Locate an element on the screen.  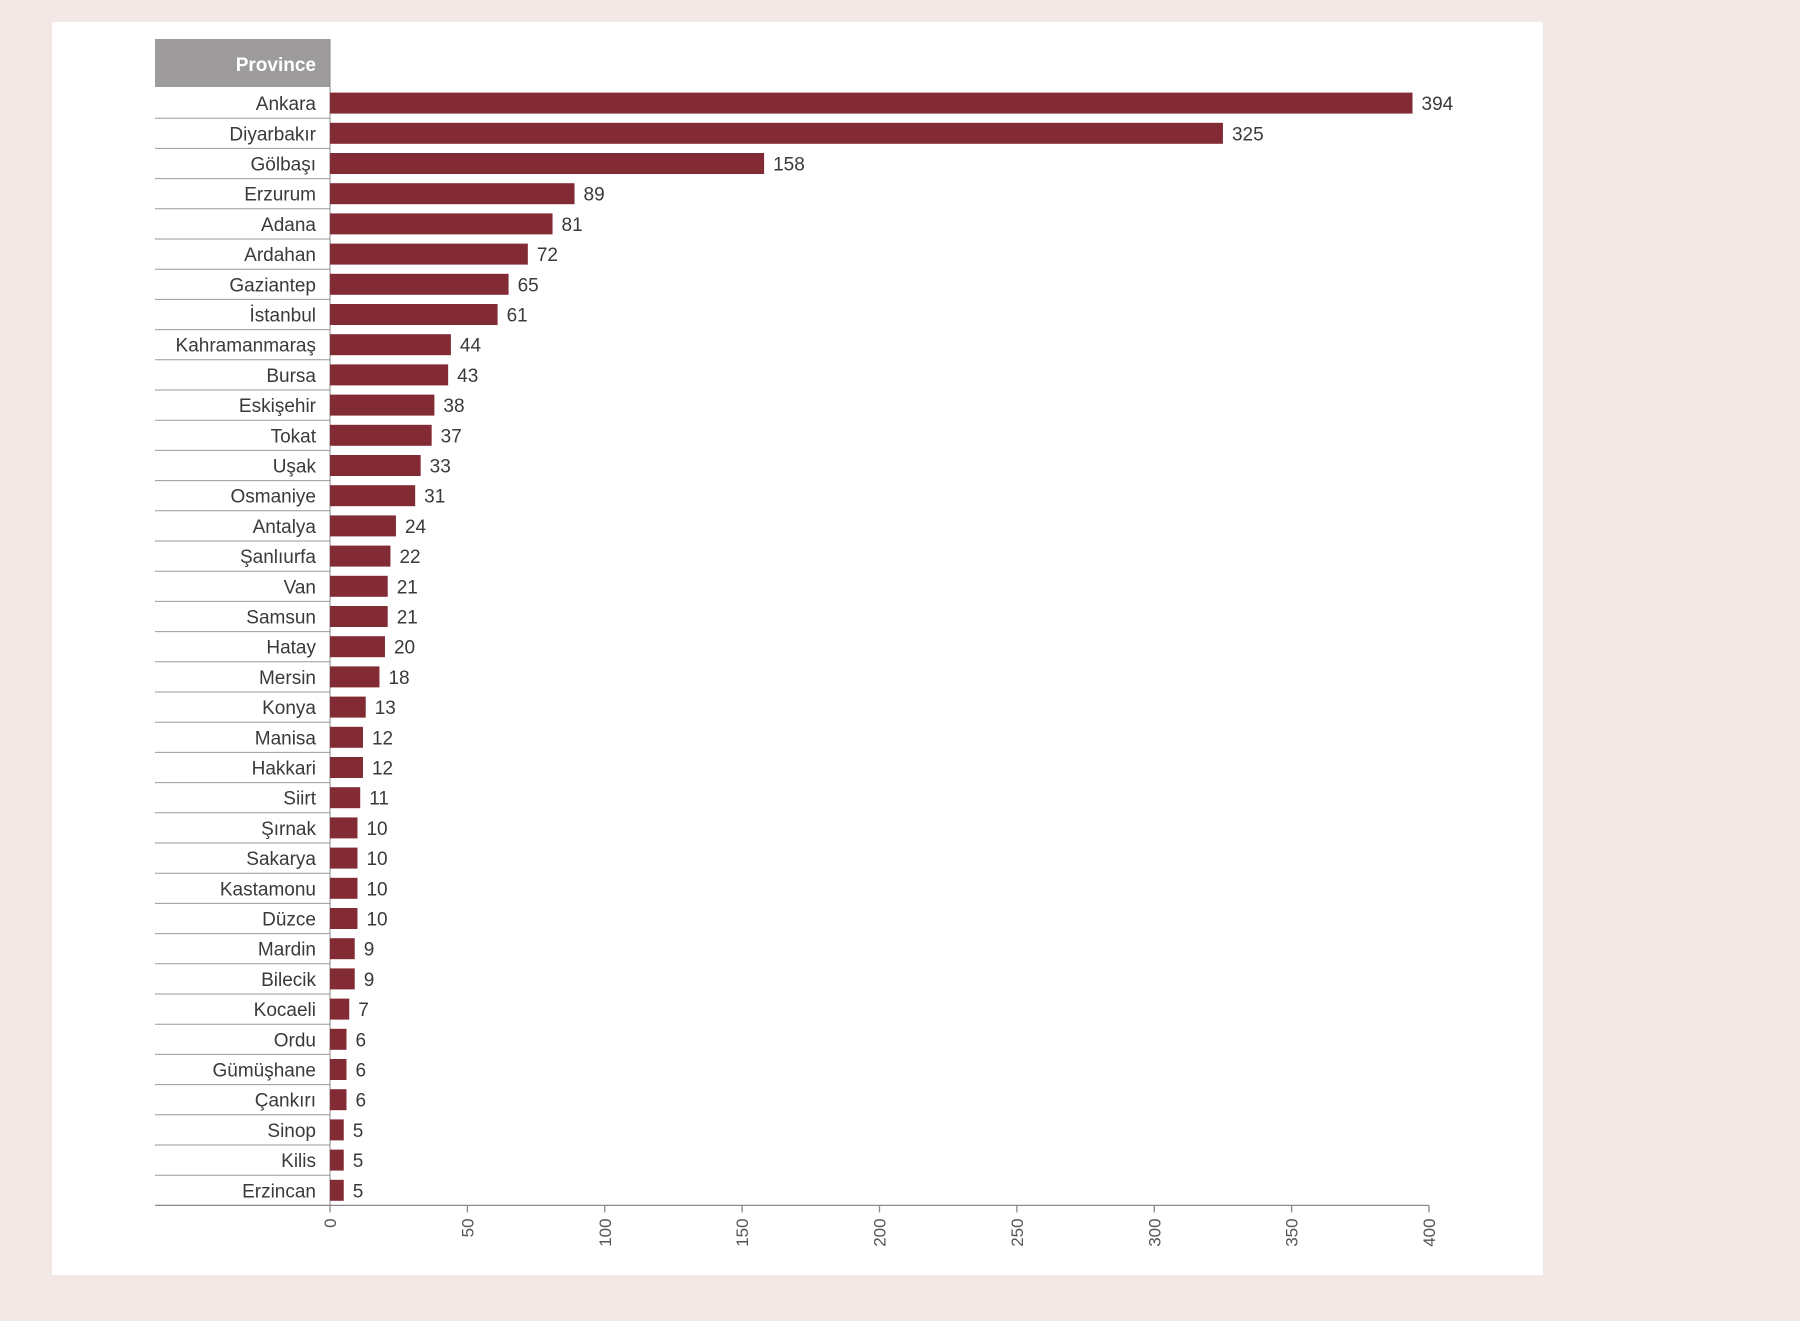
category-label: Konya is located at coordinates (289, 708).